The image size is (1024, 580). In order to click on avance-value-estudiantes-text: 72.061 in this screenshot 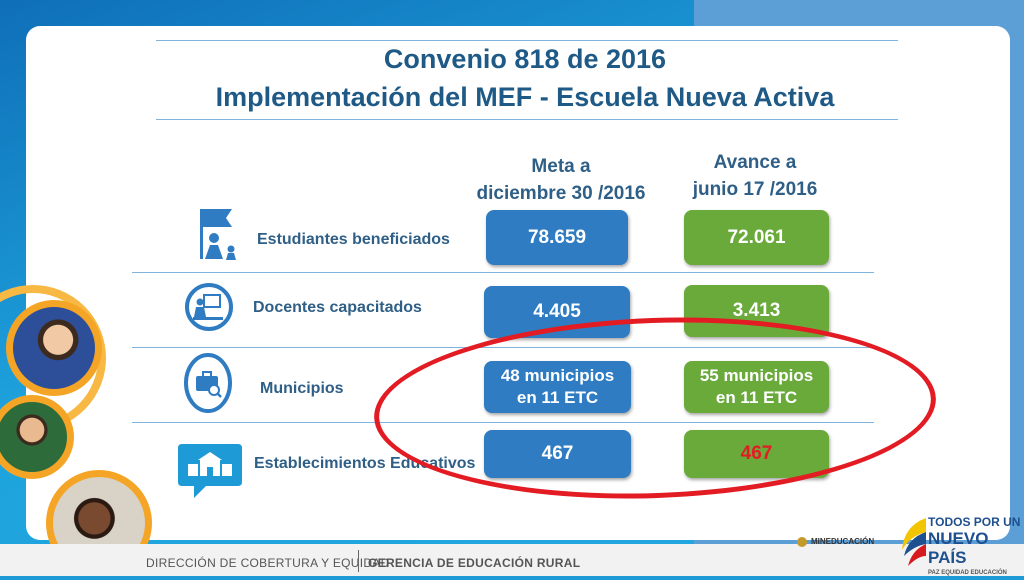, I will do `click(756, 237)`.